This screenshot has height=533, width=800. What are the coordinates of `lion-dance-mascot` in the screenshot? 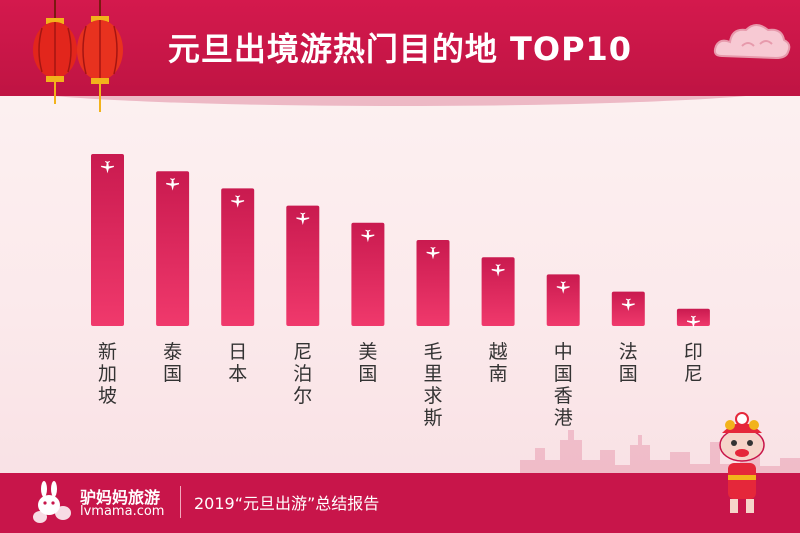 It's located at (742, 462).